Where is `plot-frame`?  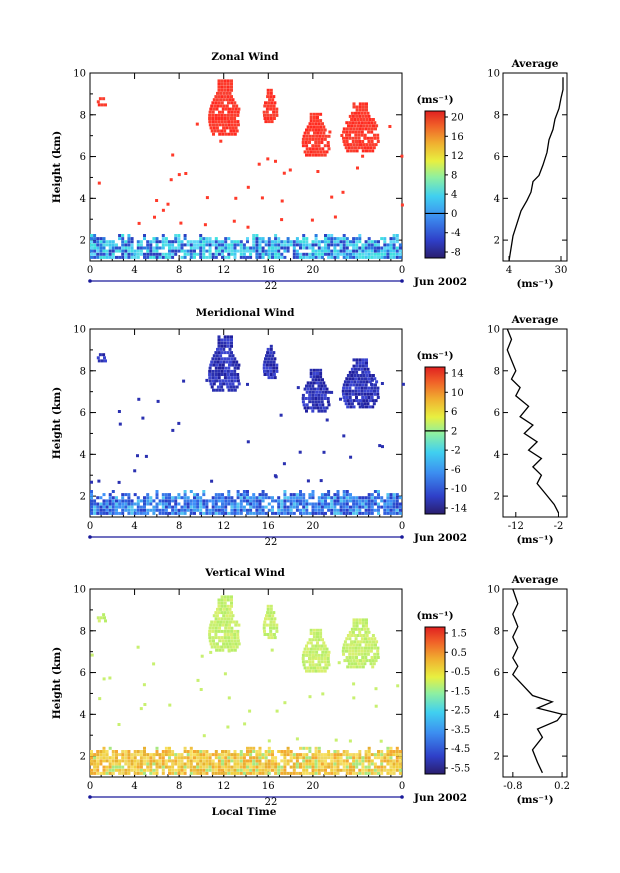 plot-frame is located at coordinates (246, 423).